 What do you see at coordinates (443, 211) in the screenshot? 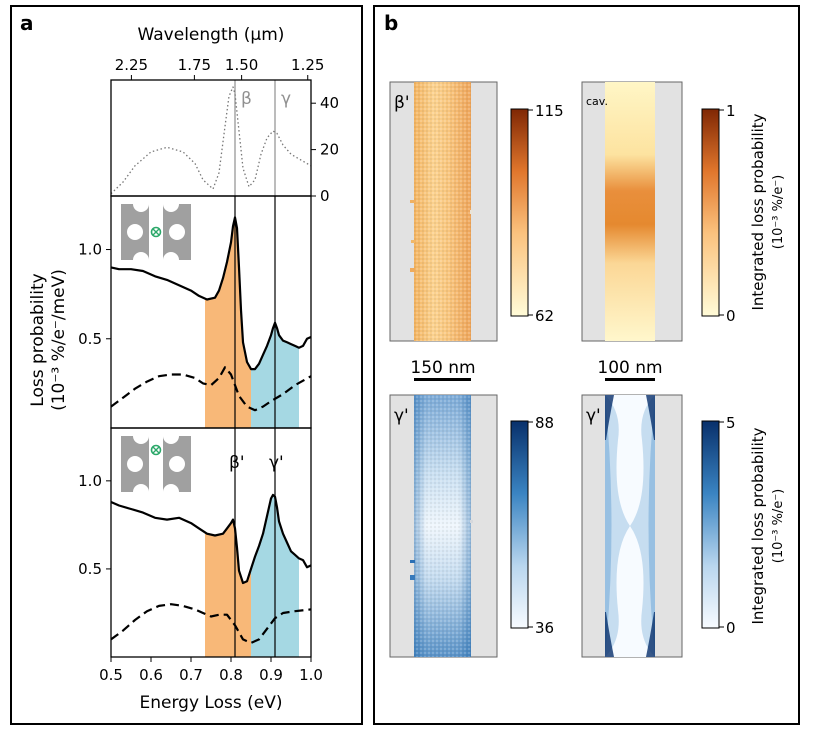
I see `map-beta-prime: β'` at bounding box center [443, 211].